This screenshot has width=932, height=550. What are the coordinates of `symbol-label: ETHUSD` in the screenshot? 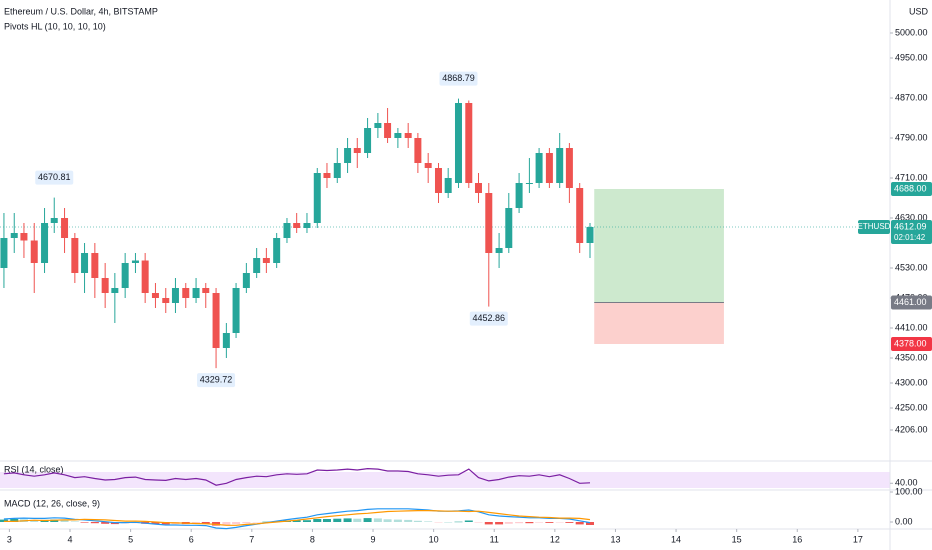 It's located at (874, 226).